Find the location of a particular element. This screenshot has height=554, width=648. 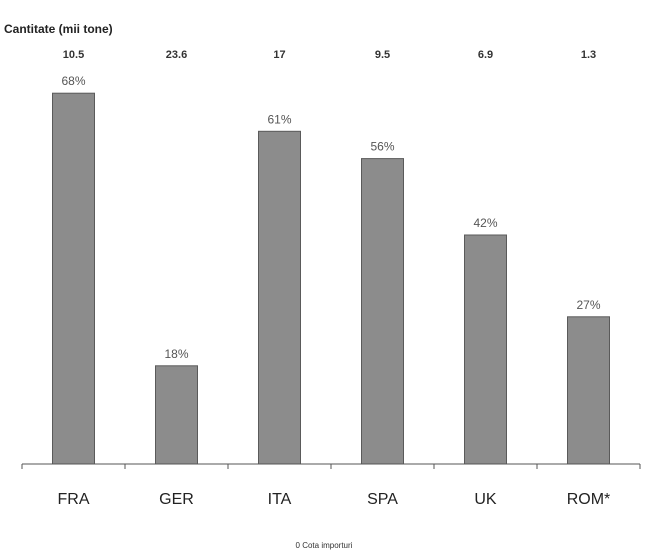

legend-label: 0 Cota importuri is located at coordinates (324, 545).